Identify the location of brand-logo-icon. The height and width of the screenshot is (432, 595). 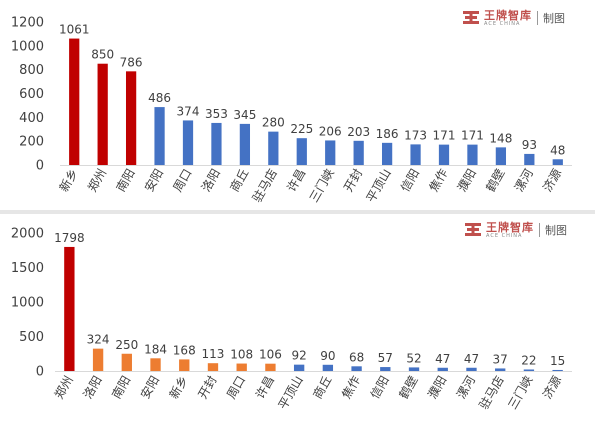
(471, 18).